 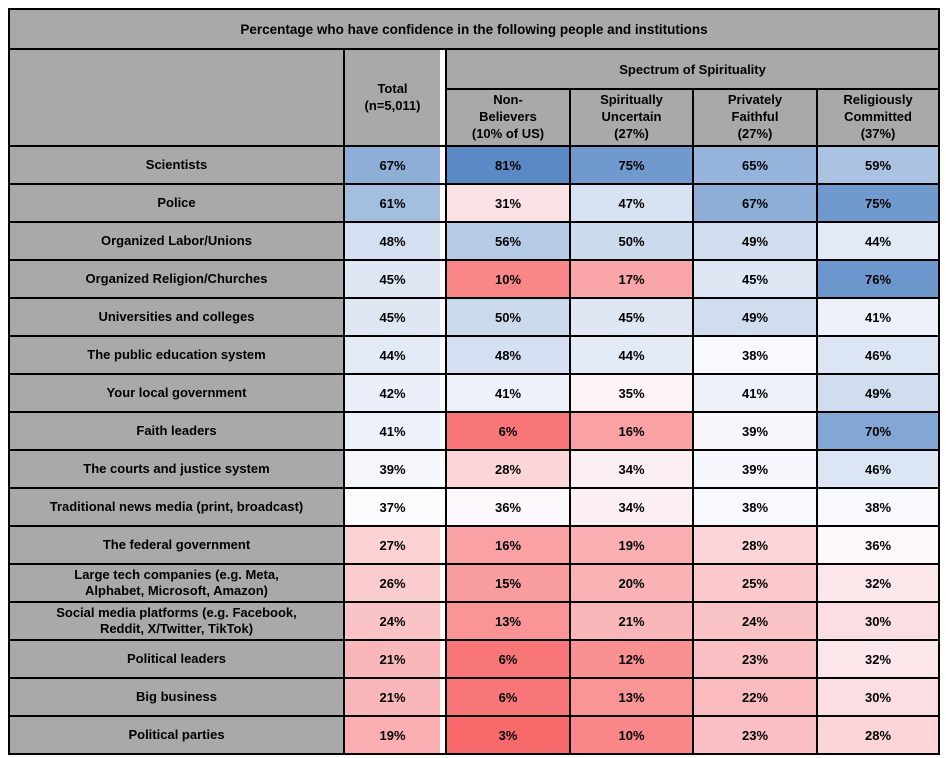 I want to click on table-row: Political parties 19% 3% 10% 23% 28%, so click(x=474, y=735).